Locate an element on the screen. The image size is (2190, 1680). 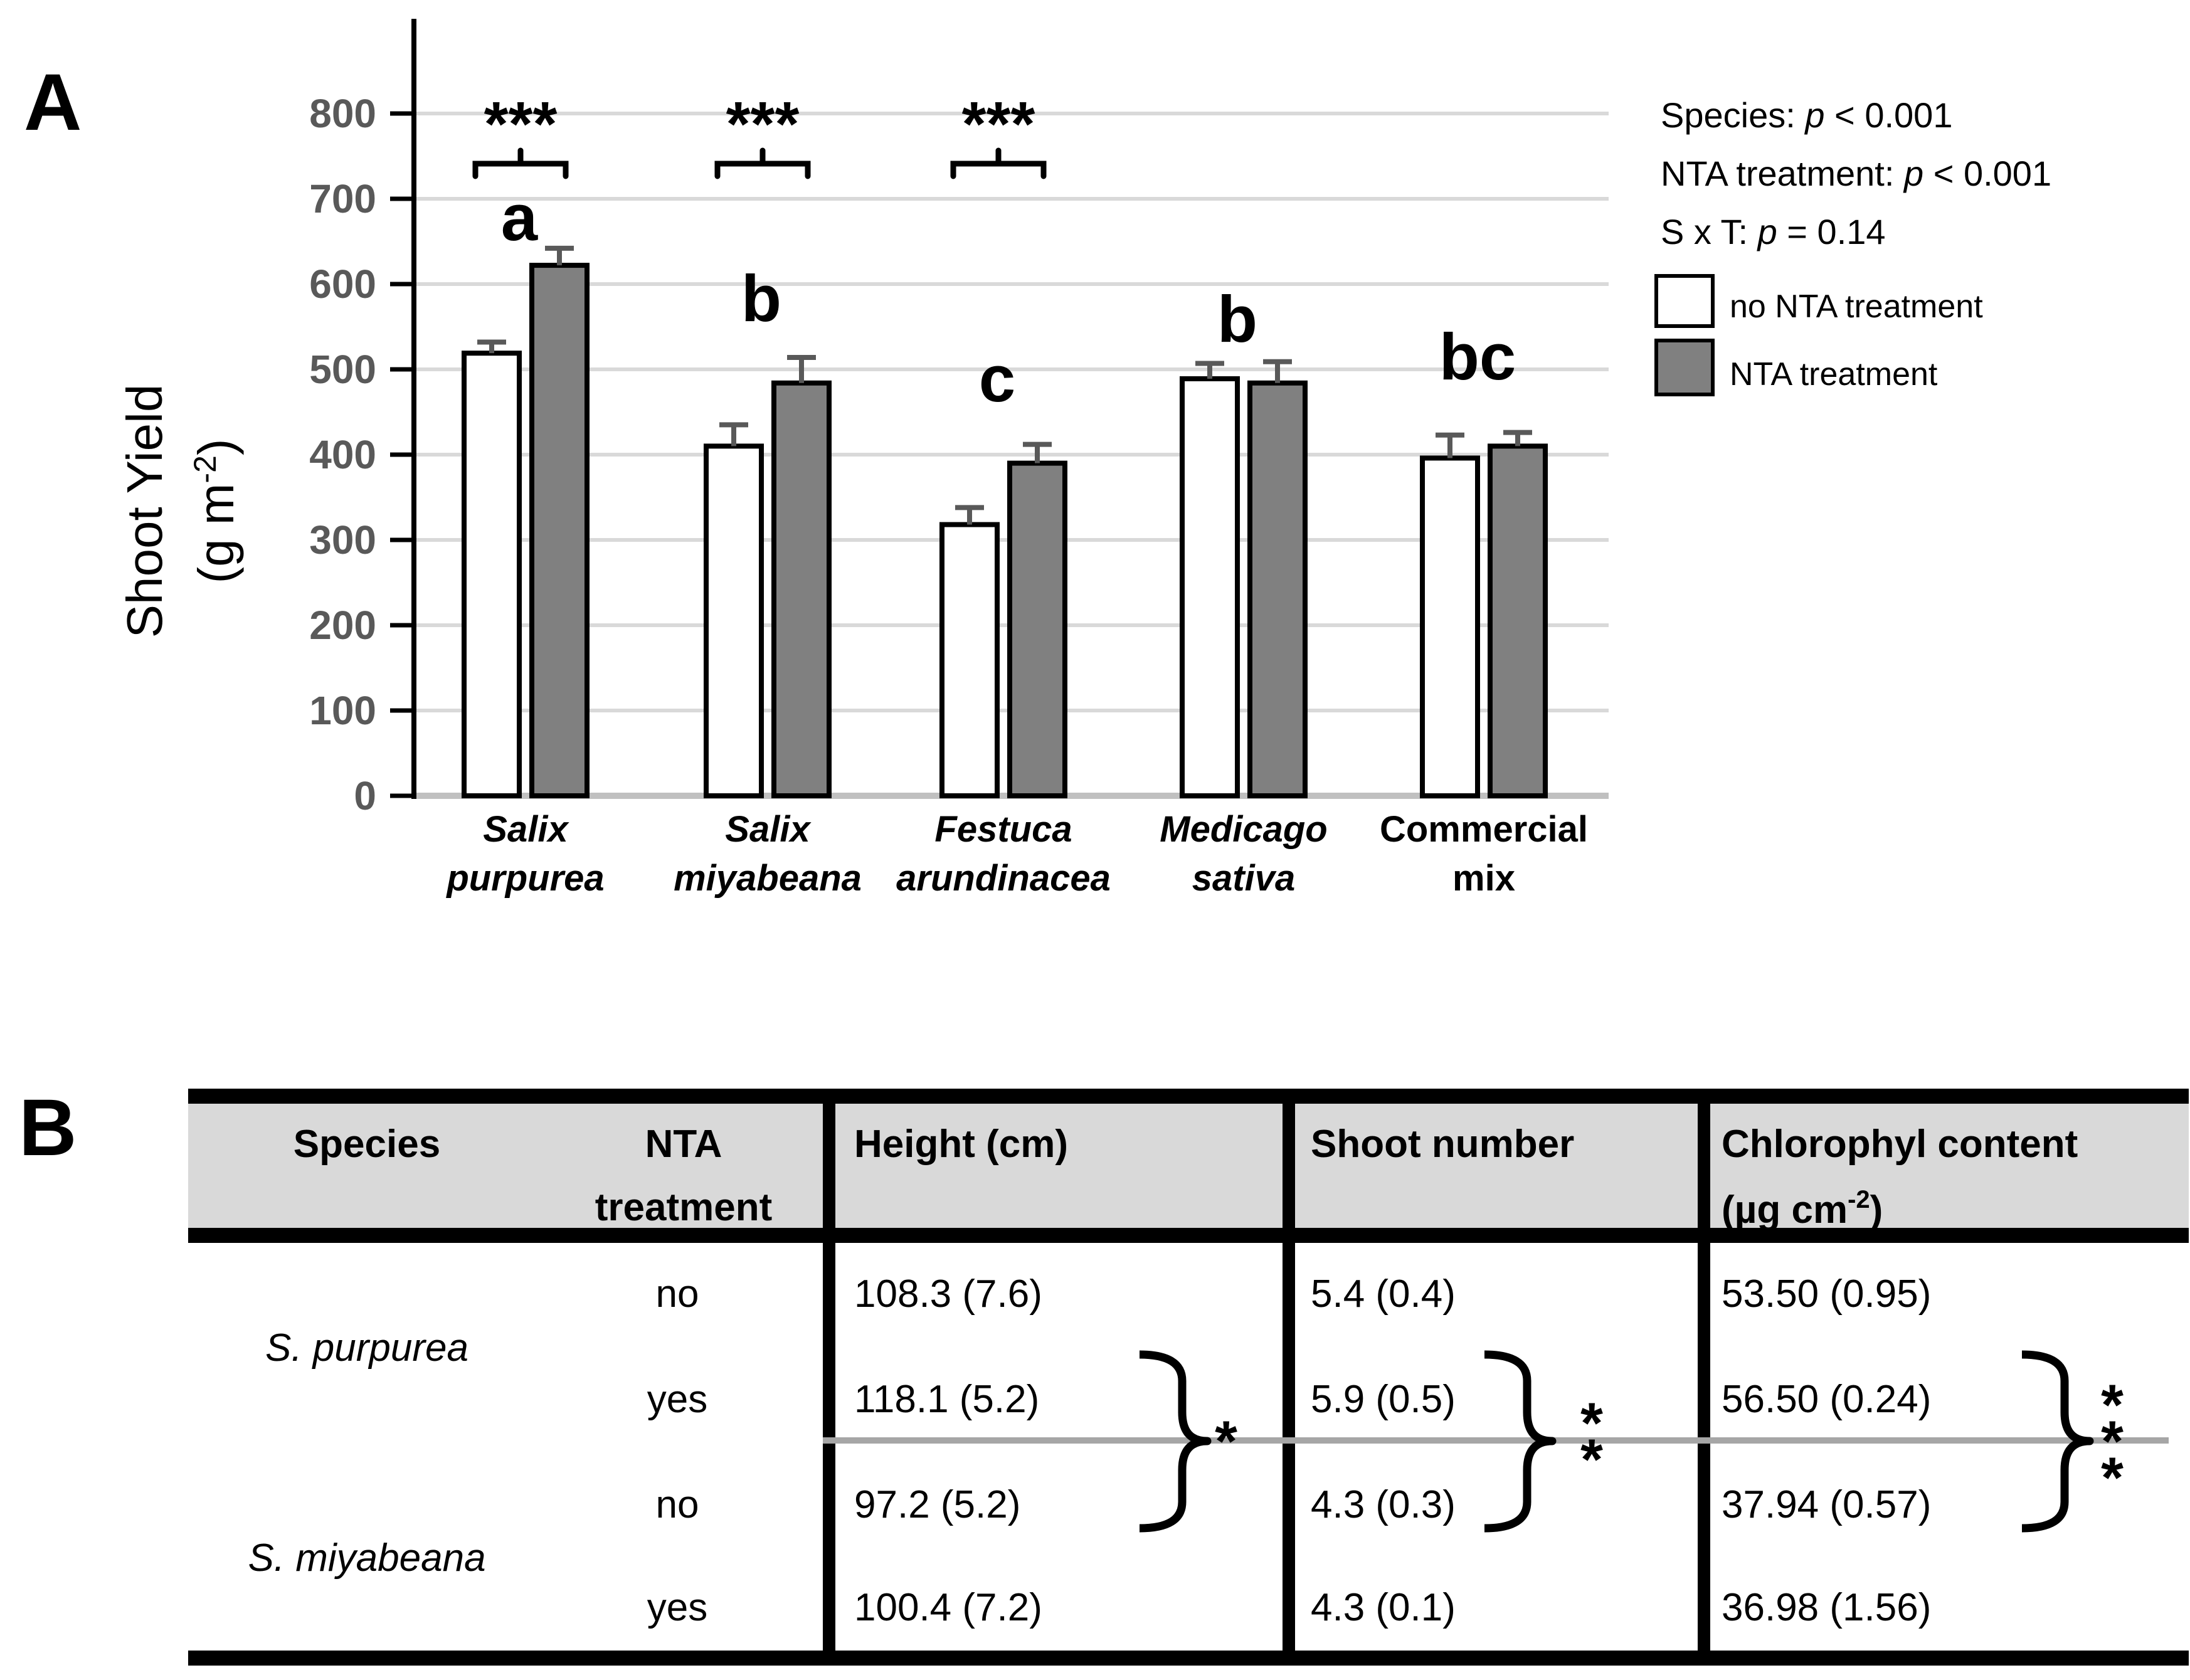
x-label-2-line2: arundinacea is located at coordinates (1003, 879).